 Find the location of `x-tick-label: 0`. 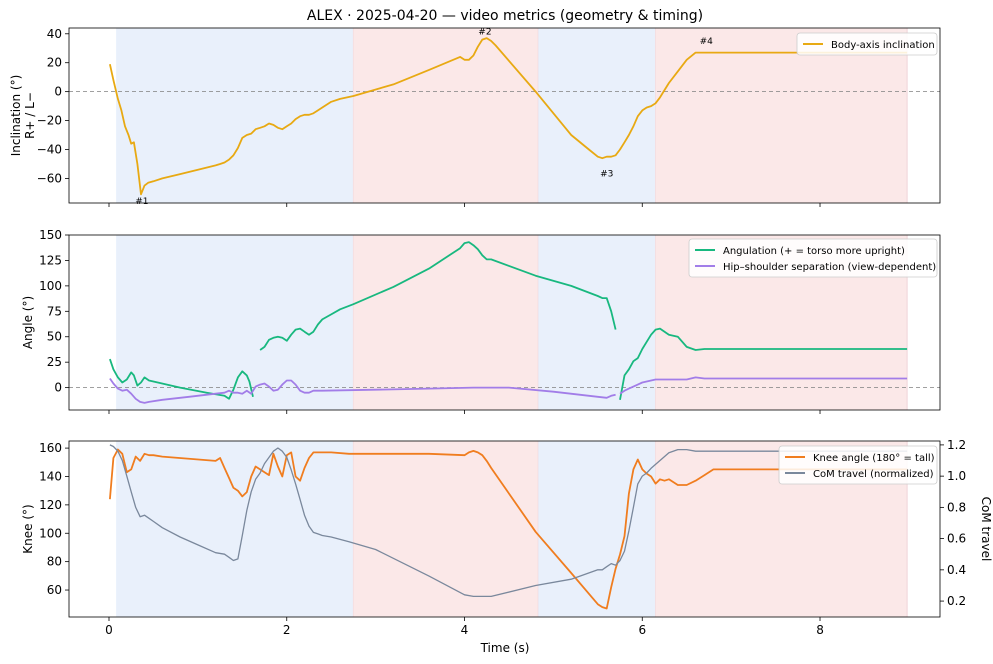

x-tick-label: 0 is located at coordinates (109, 630).